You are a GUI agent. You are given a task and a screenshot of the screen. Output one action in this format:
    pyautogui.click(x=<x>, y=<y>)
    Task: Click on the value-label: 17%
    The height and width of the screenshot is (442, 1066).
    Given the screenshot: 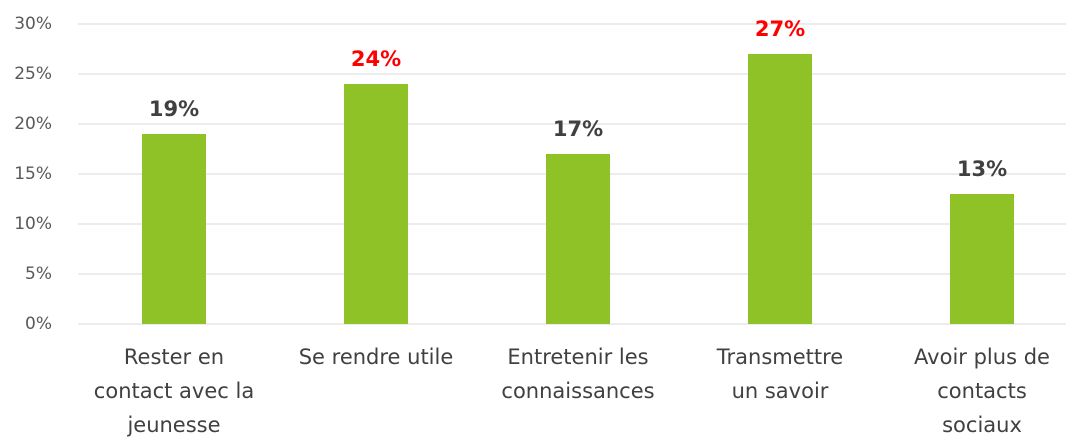 What is the action you would take?
    pyautogui.click(x=578, y=129)
    